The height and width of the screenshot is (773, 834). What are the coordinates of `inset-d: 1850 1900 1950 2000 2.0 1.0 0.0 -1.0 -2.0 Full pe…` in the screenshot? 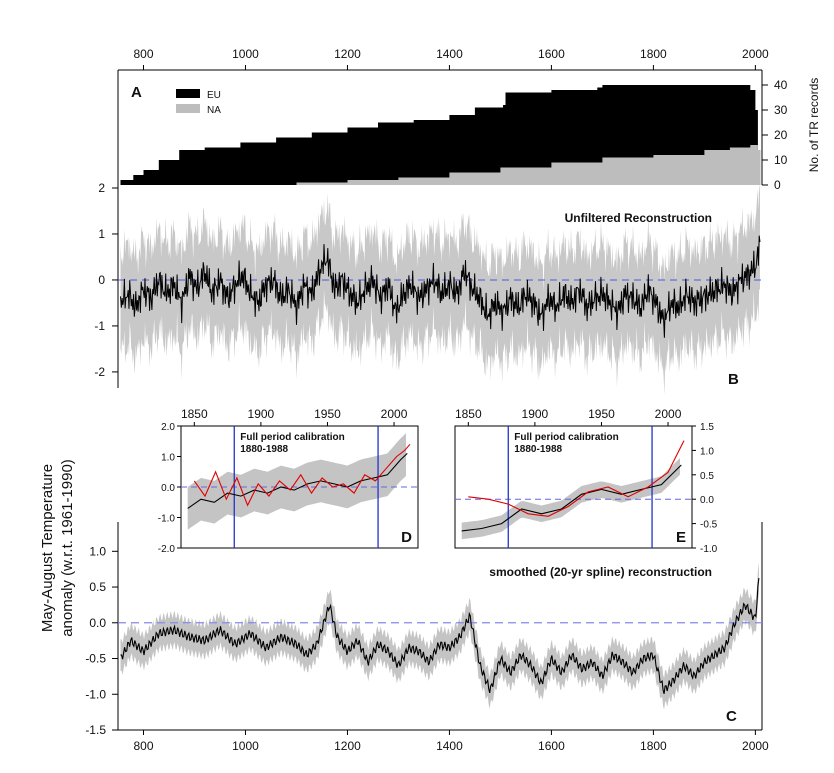 It's located at (288, 481).